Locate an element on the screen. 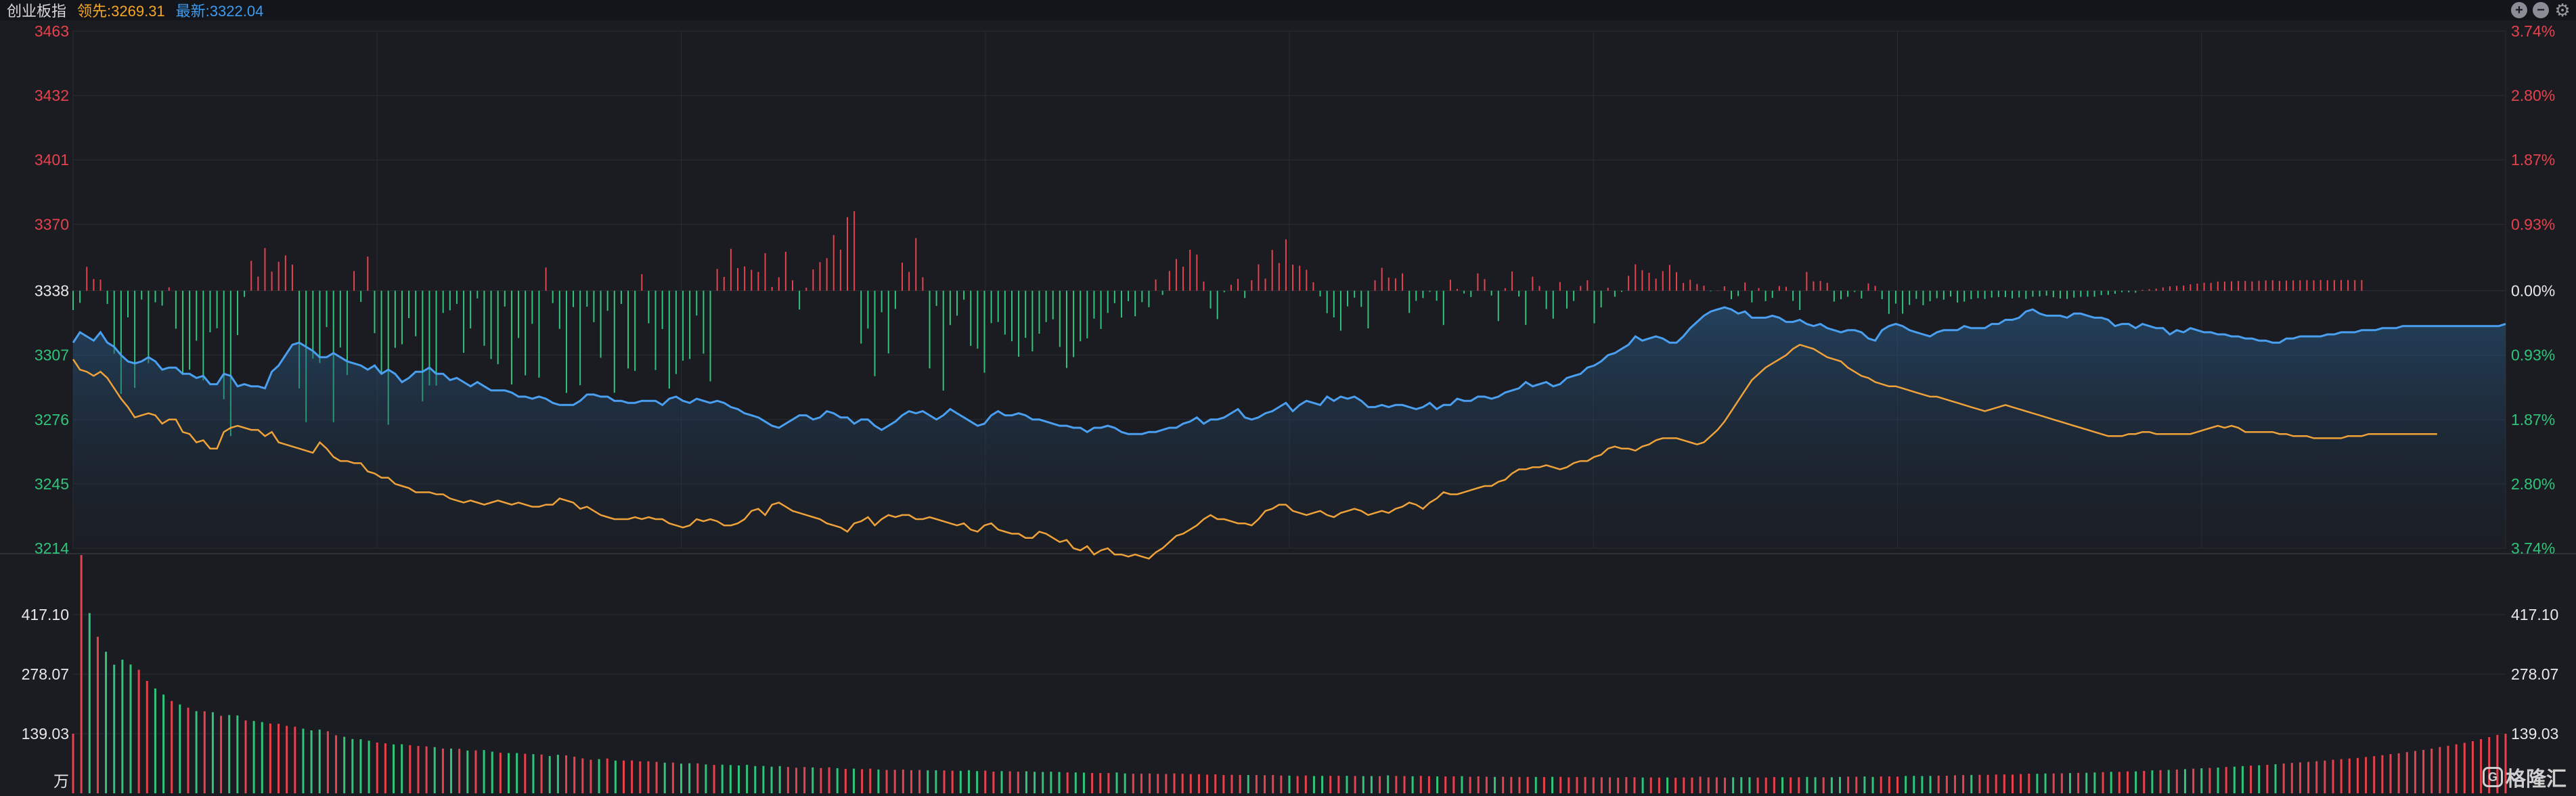 The height and width of the screenshot is (796, 2576). volume-unit-label: 万 is located at coordinates (61, 781).